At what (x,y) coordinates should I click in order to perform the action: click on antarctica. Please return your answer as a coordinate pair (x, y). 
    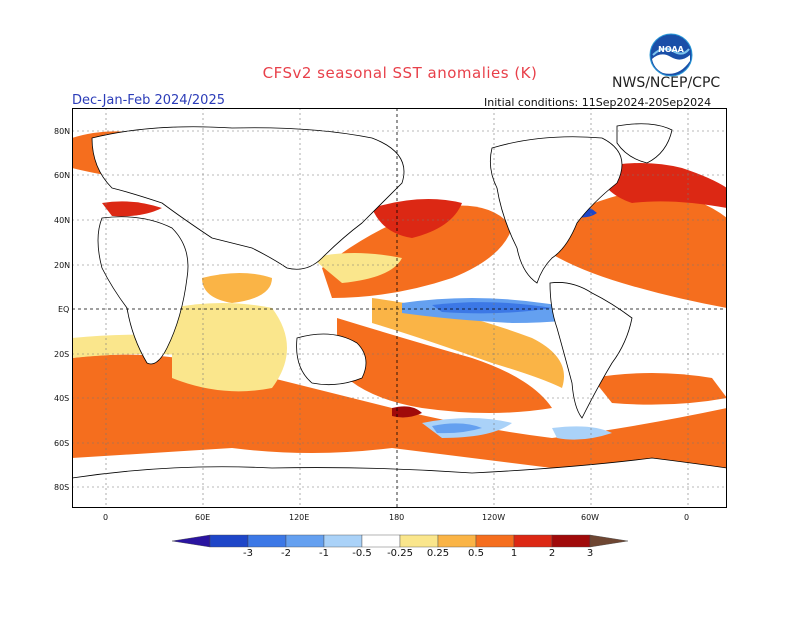
    Looking at the image, I should click on (399, 482).